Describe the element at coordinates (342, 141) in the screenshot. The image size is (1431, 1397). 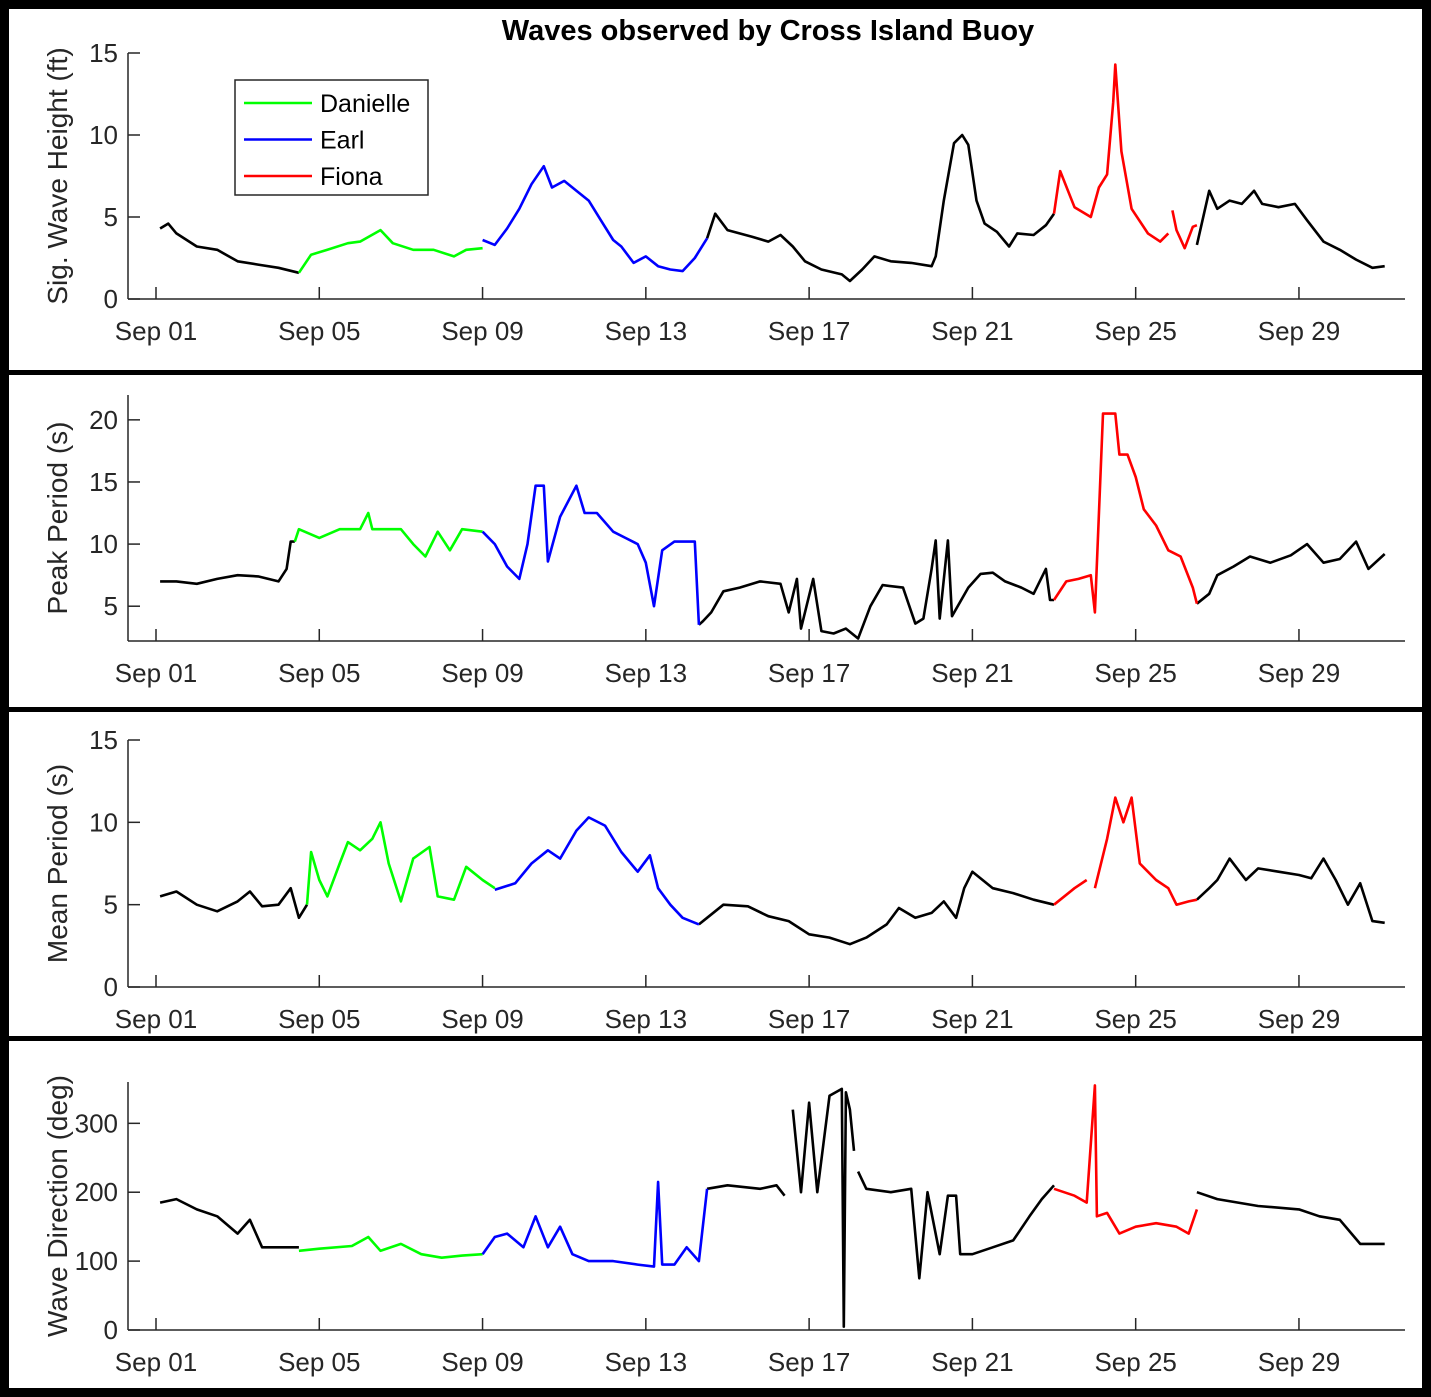
I see `legend-label-earl: Earl` at that location.